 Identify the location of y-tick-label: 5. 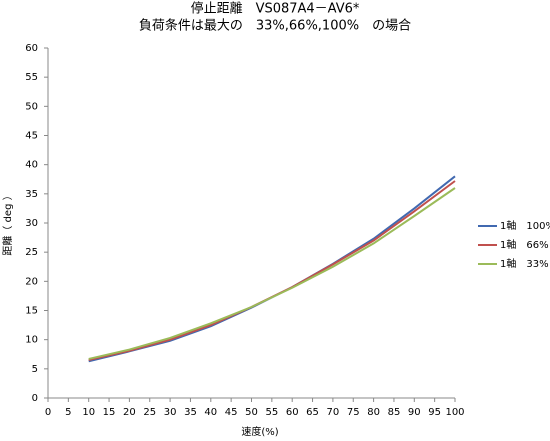
(35, 369).